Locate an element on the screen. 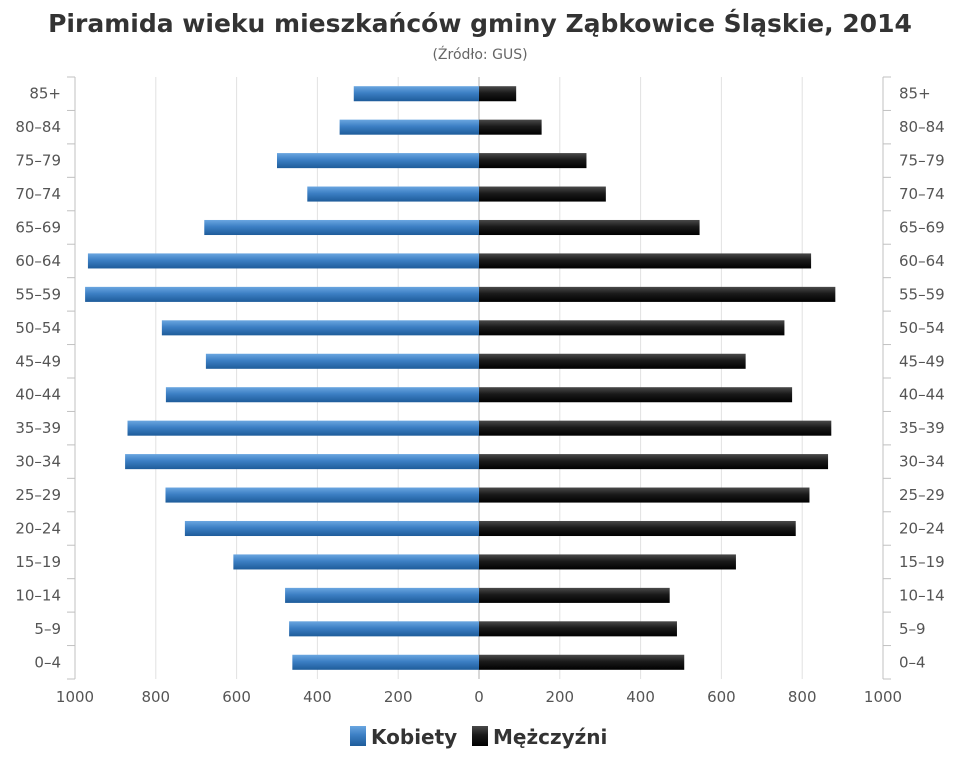 Image resolution: width=960 pixels, height=768 pixels. y-tick-label-right: 10–14 is located at coordinates (922, 595).